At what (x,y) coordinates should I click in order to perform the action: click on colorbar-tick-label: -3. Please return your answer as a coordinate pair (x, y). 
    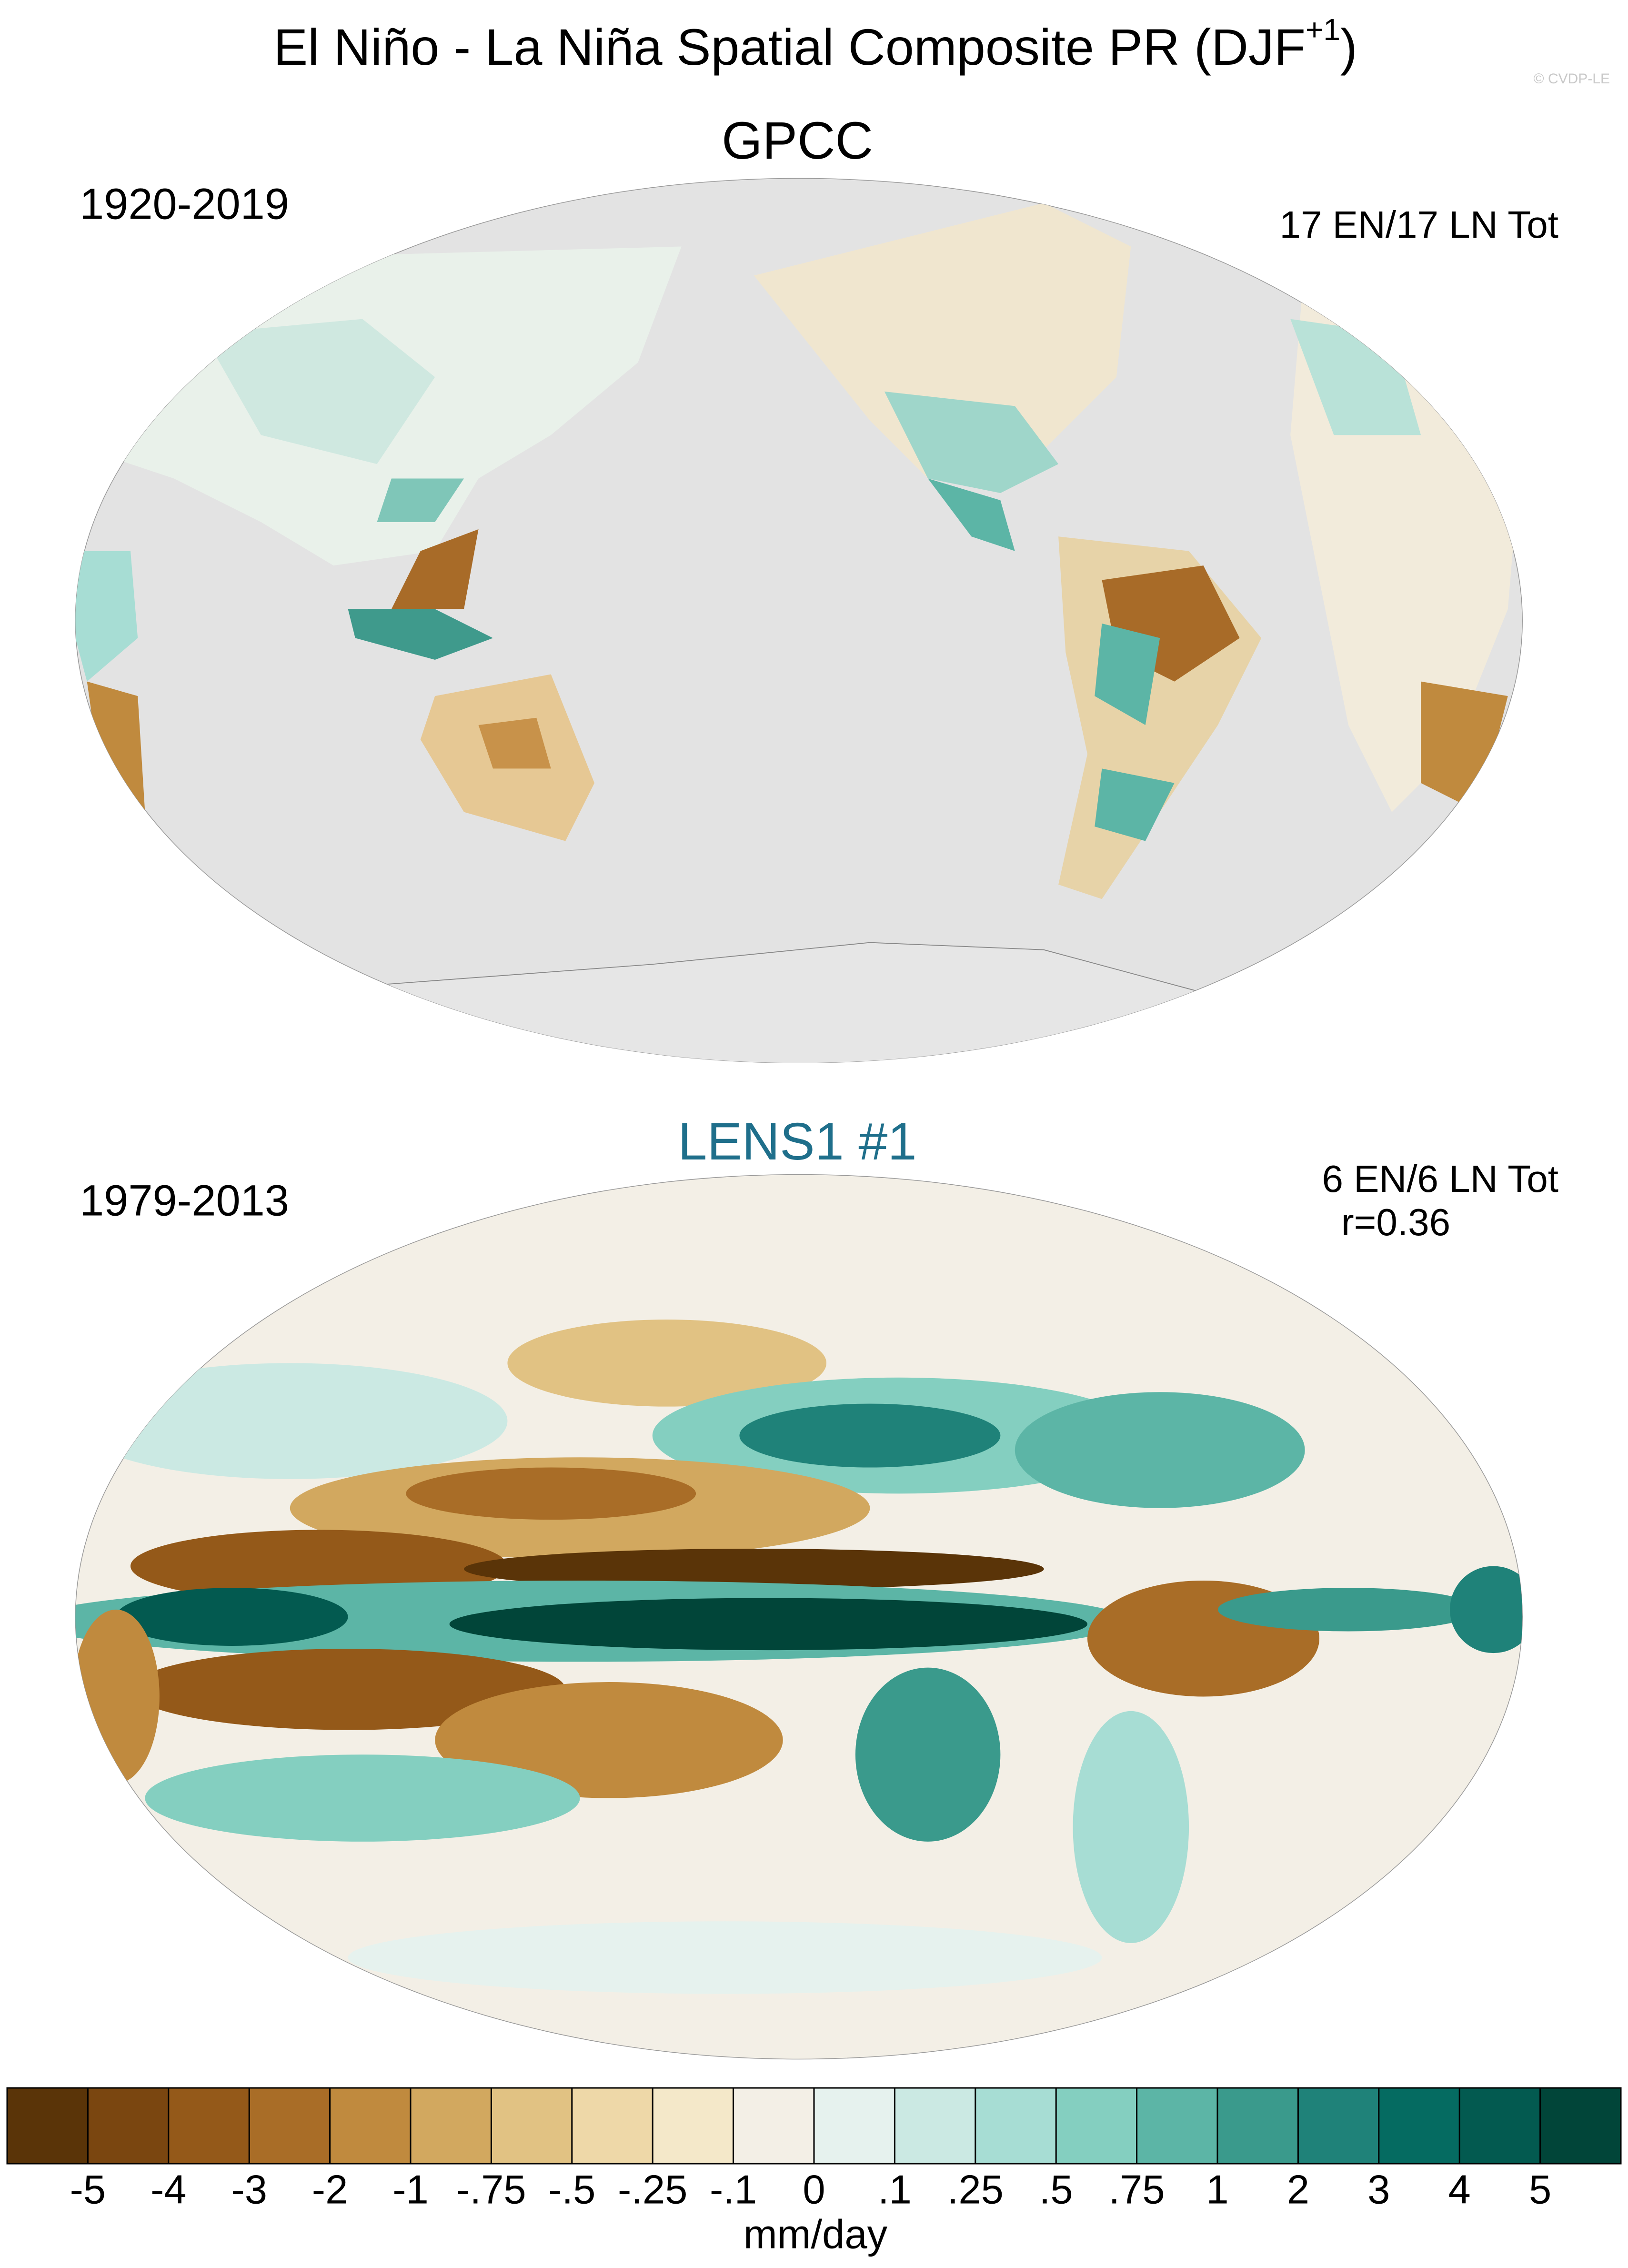
    Looking at the image, I should click on (249, 2190).